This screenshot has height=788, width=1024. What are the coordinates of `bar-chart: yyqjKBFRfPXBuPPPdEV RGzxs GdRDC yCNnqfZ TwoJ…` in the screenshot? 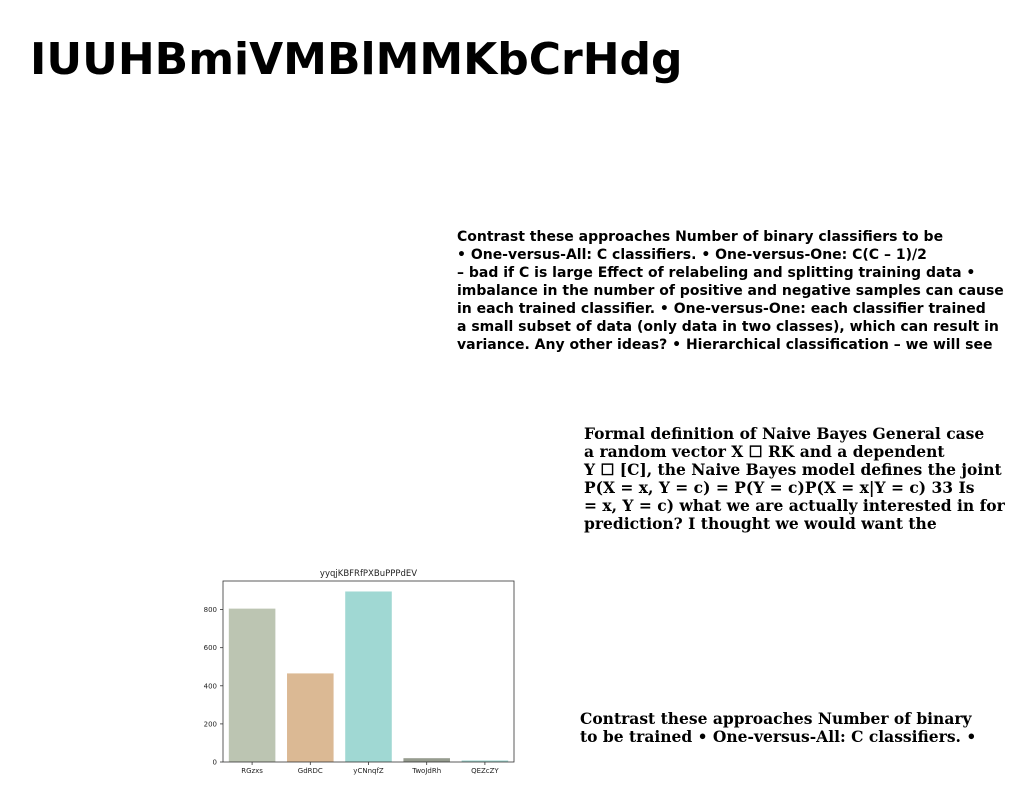 It's located at (355, 671).